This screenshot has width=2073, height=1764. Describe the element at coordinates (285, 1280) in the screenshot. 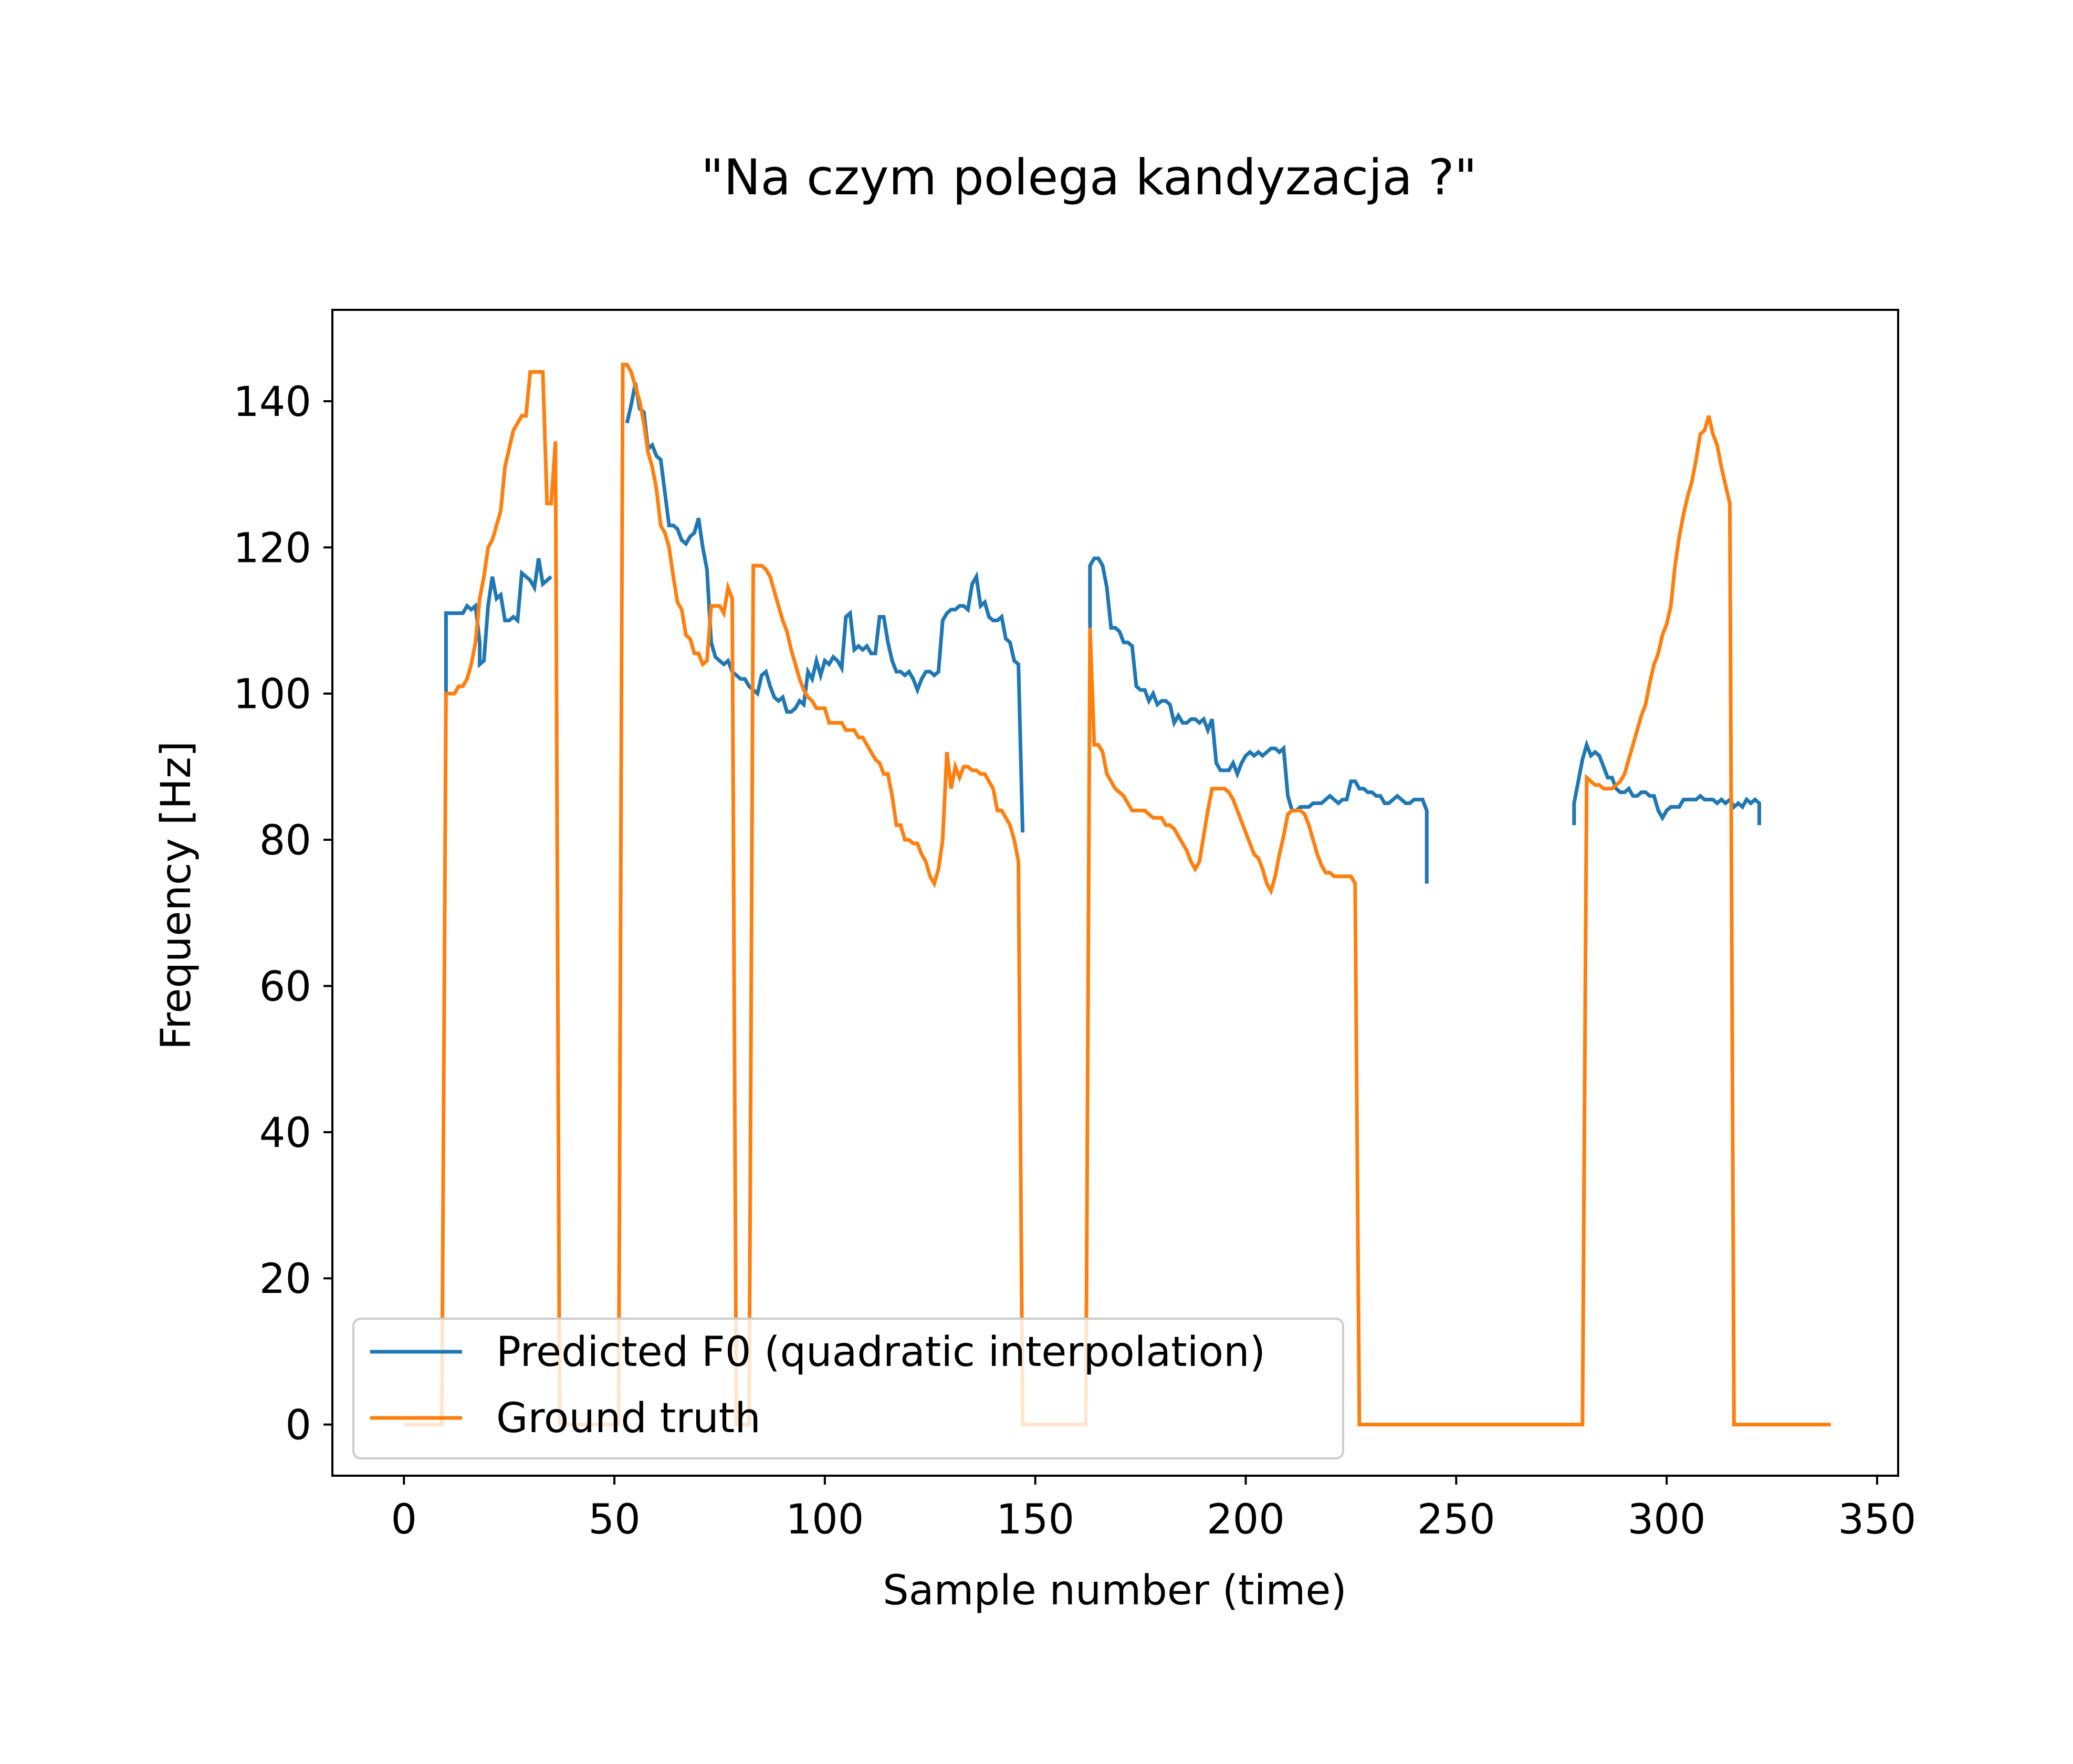

I see `y-tick-label-1: 20` at that location.